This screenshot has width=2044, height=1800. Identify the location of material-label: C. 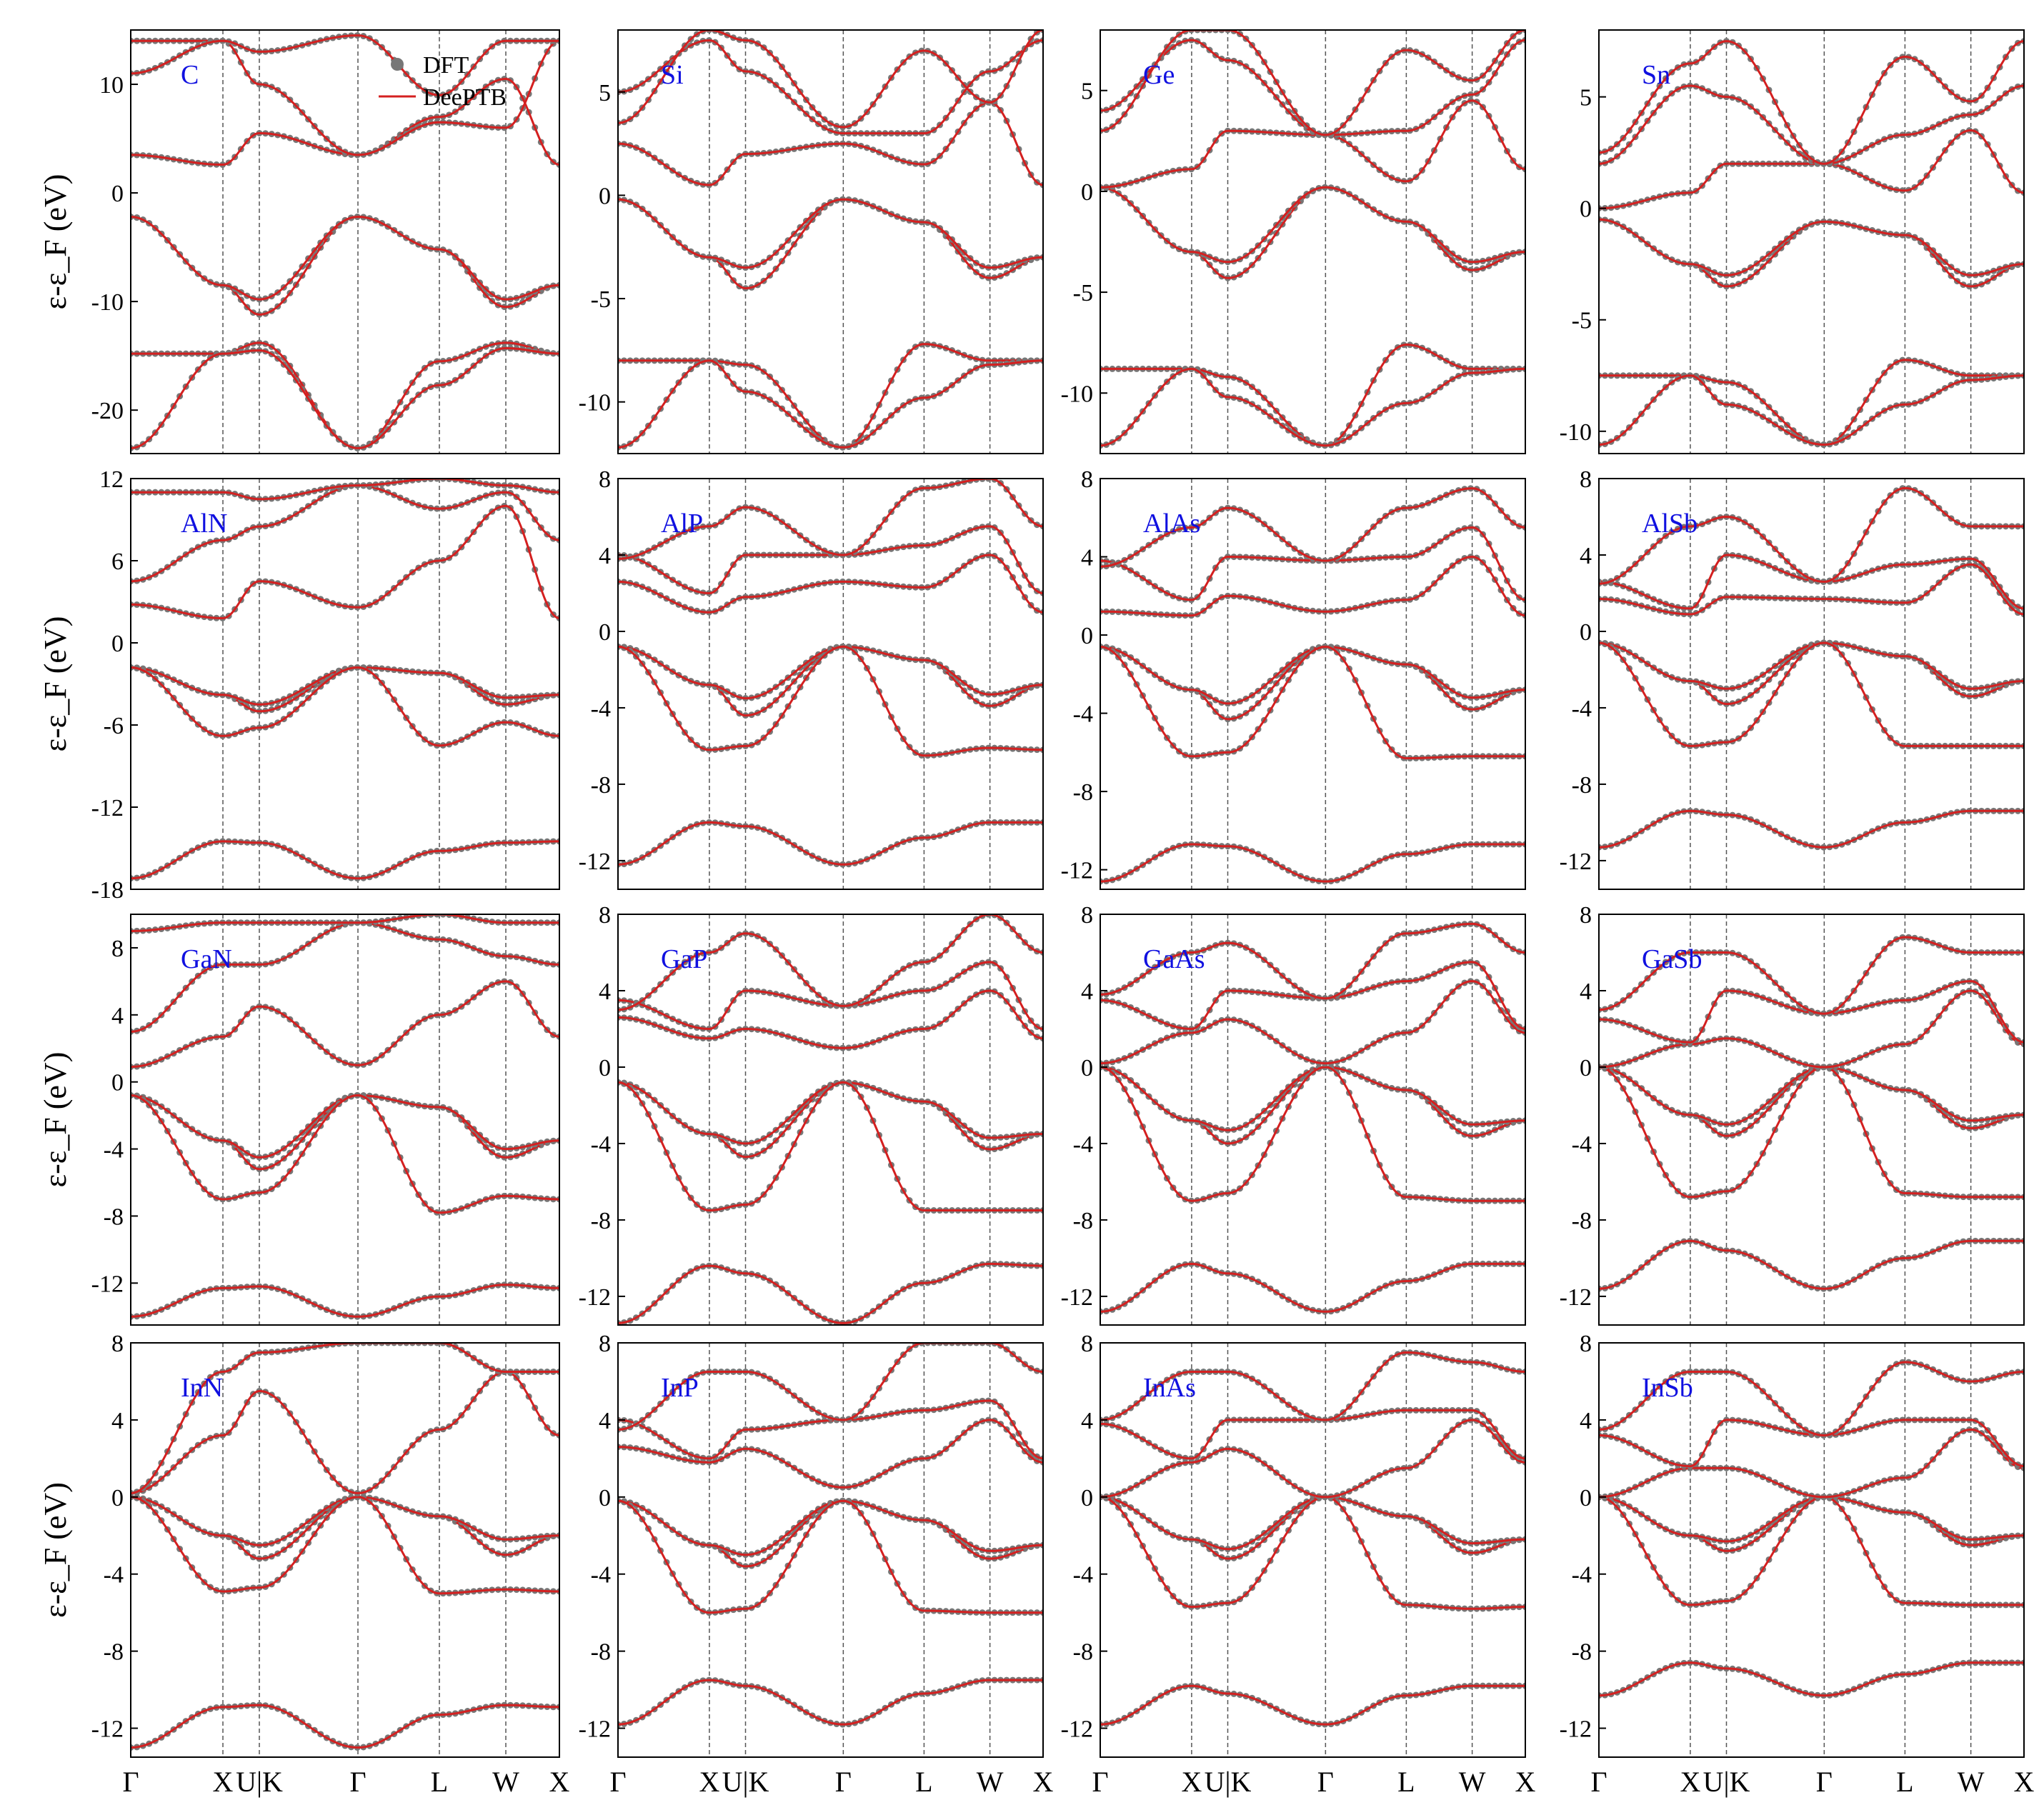
(190, 75).